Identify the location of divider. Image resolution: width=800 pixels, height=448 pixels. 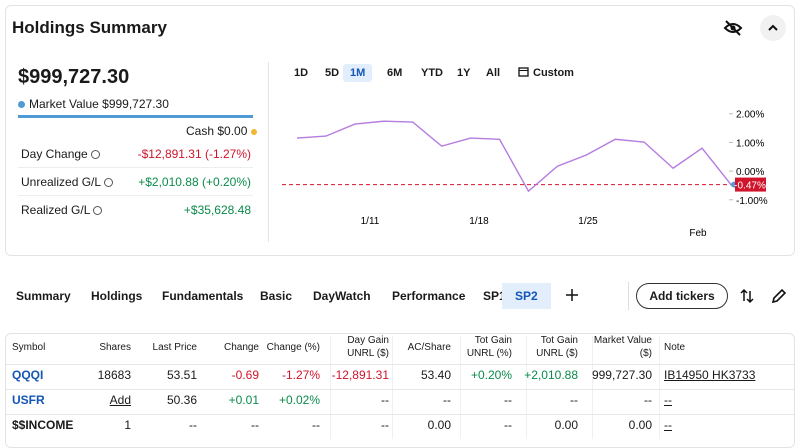
(268, 152).